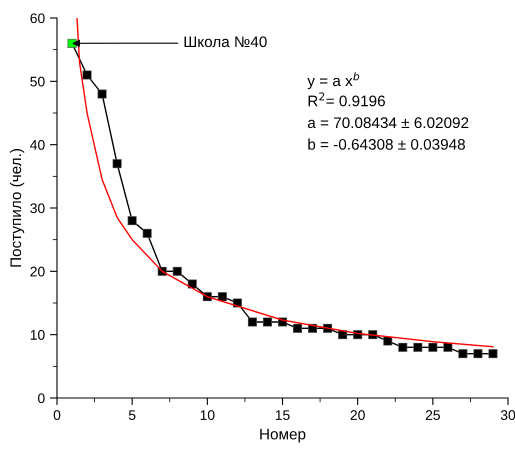  Describe the element at coordinates (41, 398) in the screenshot. I see `y-tick-label: 0` at that location.